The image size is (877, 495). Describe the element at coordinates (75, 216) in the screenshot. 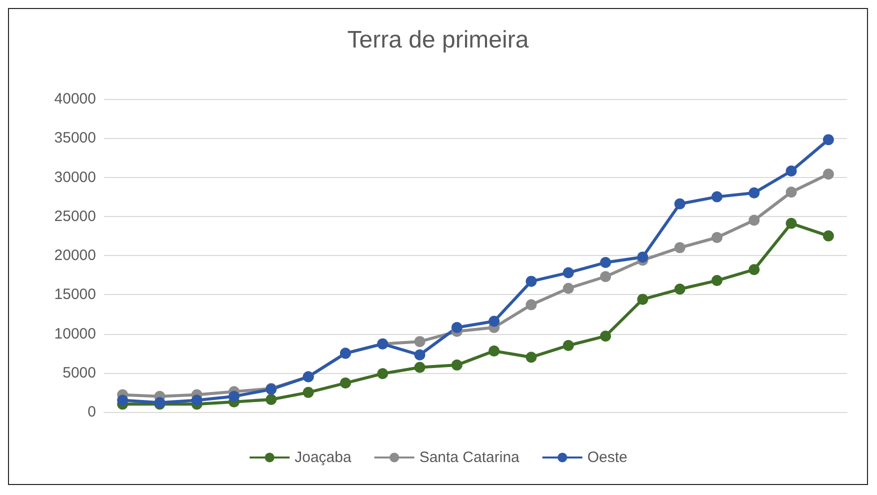

I see `y-tick-label: 25000` at that location.